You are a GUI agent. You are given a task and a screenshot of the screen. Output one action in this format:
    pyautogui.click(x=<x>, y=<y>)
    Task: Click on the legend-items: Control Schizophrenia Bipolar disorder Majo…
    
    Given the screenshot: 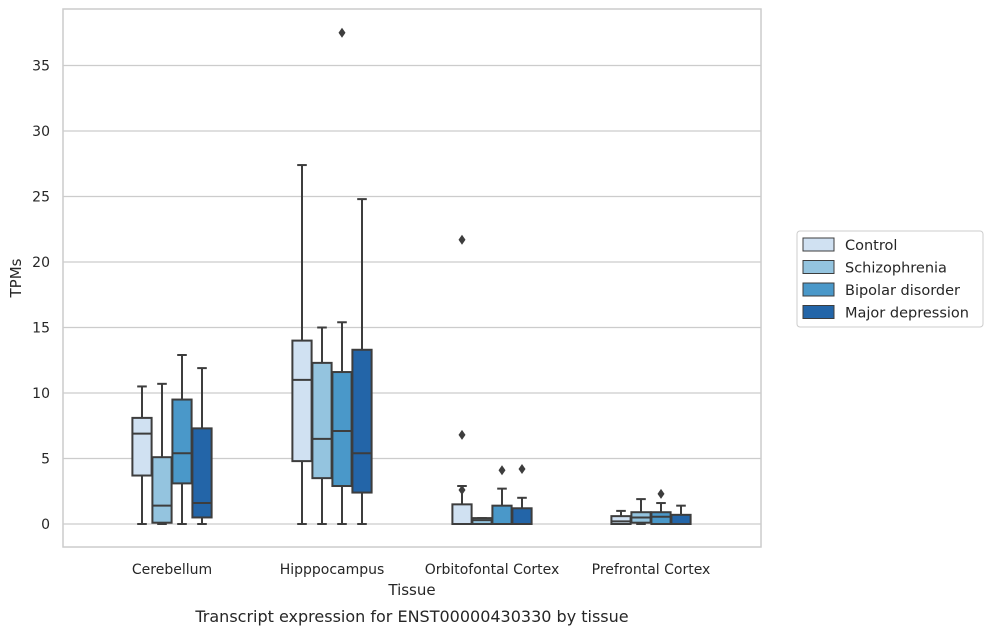 What is the action you would take?
    pyautogui.click(x=885, y=279)
    